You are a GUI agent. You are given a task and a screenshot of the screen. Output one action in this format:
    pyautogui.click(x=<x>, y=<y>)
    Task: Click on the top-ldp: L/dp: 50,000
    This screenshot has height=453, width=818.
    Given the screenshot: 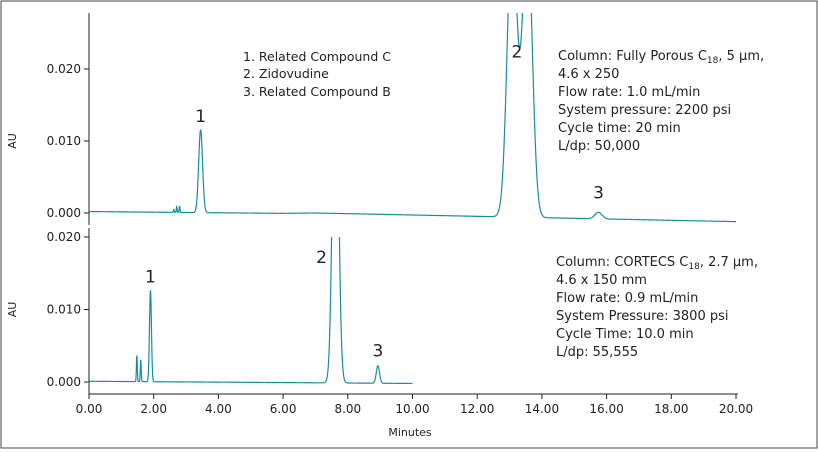 What is the action you would take?
    pyautogui.click(x=599, y=146)
    